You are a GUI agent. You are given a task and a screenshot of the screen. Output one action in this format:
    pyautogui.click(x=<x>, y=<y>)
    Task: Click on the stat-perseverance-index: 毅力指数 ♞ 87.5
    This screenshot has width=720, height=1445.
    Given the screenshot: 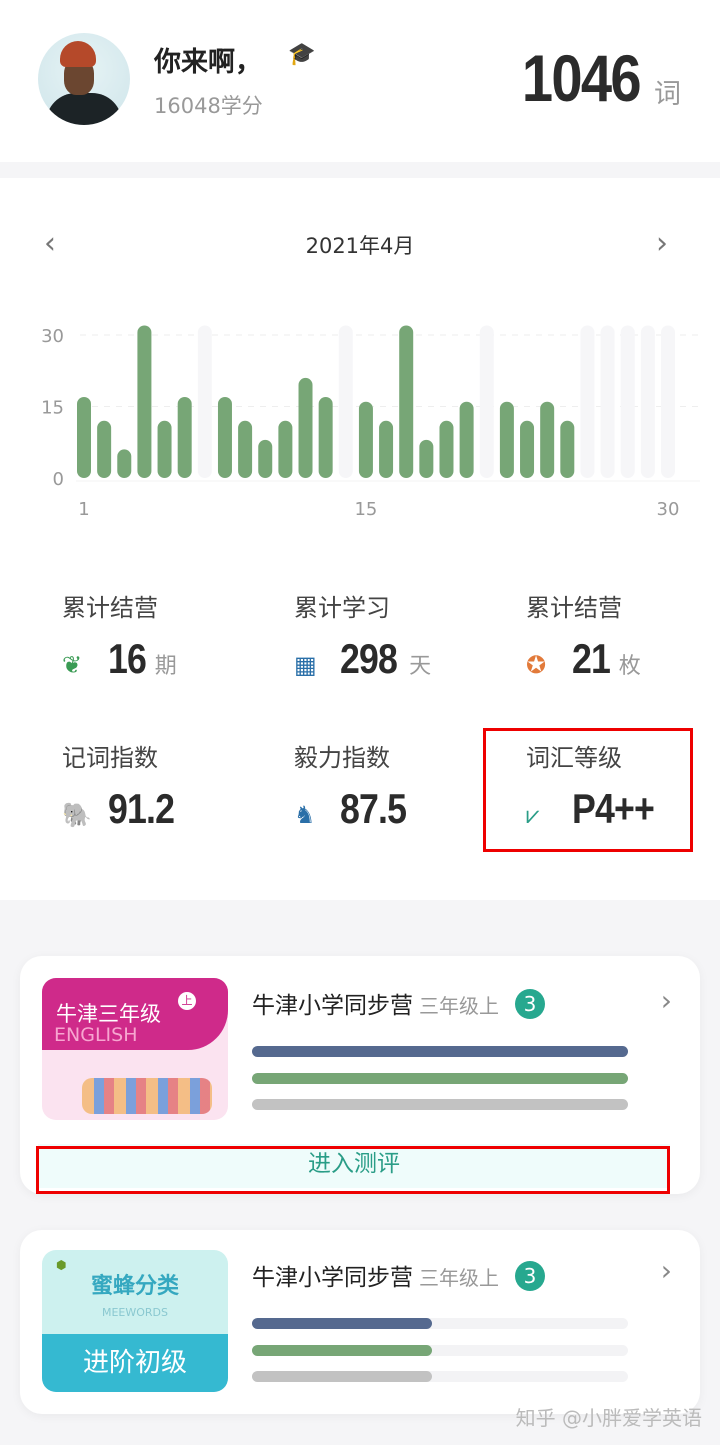 What is the action you would take?
    pyautogui.click(x=394, y=785)
    